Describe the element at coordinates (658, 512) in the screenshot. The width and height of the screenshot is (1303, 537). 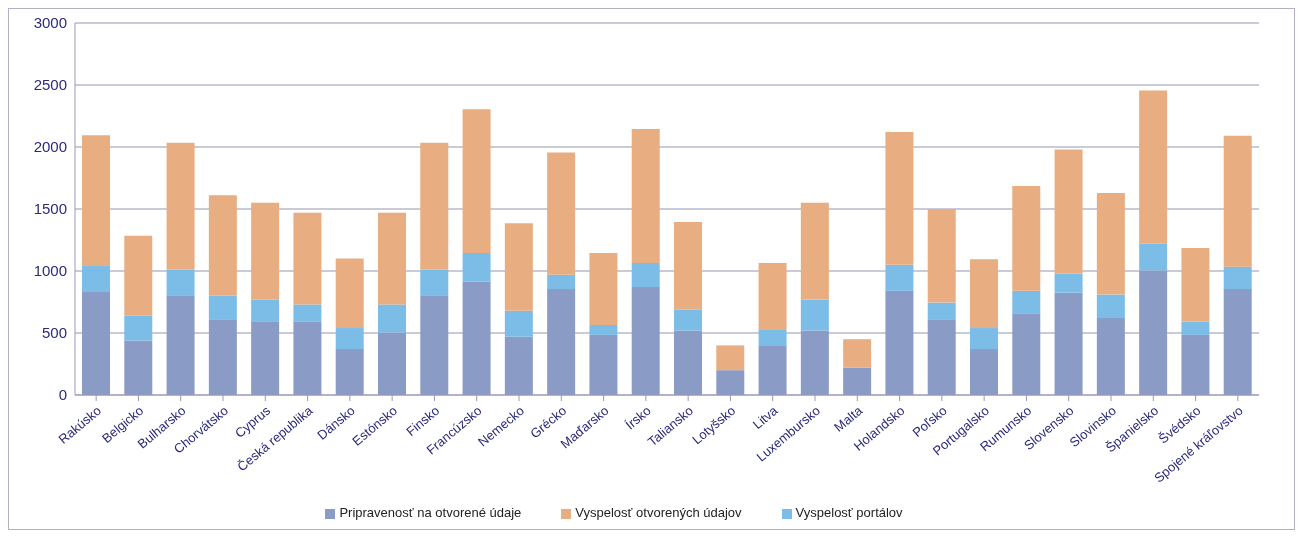
I see `legend-label: Vyspelosť otvorených údajov` at that location.